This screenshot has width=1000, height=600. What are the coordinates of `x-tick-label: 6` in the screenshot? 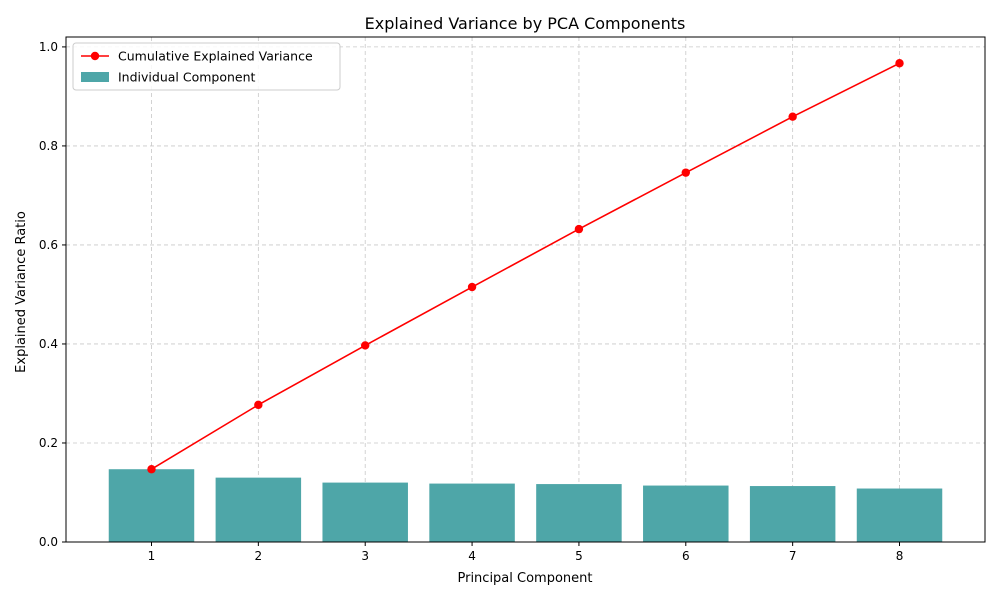 It's located at (686, 556).